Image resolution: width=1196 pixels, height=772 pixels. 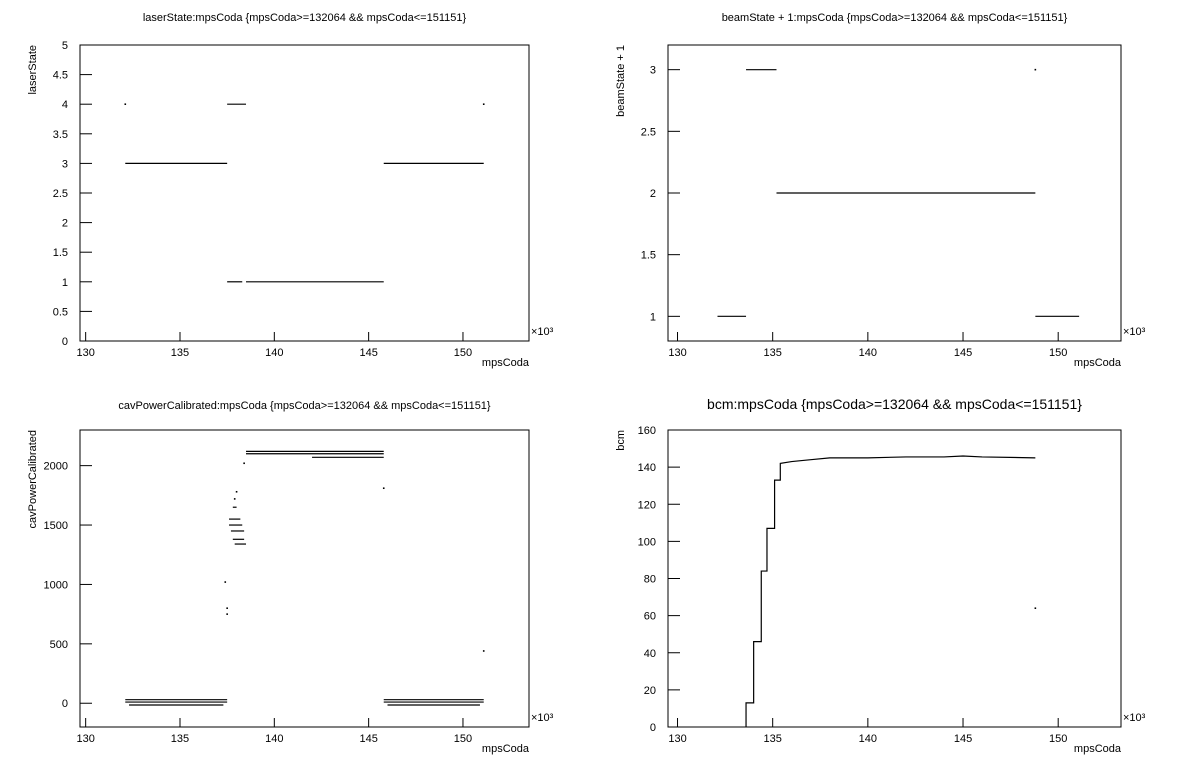 What do you see at coordinates (33, 70) in the screenshot?
I see `y-axis-label: laserState` at bounding box center [33, 70].